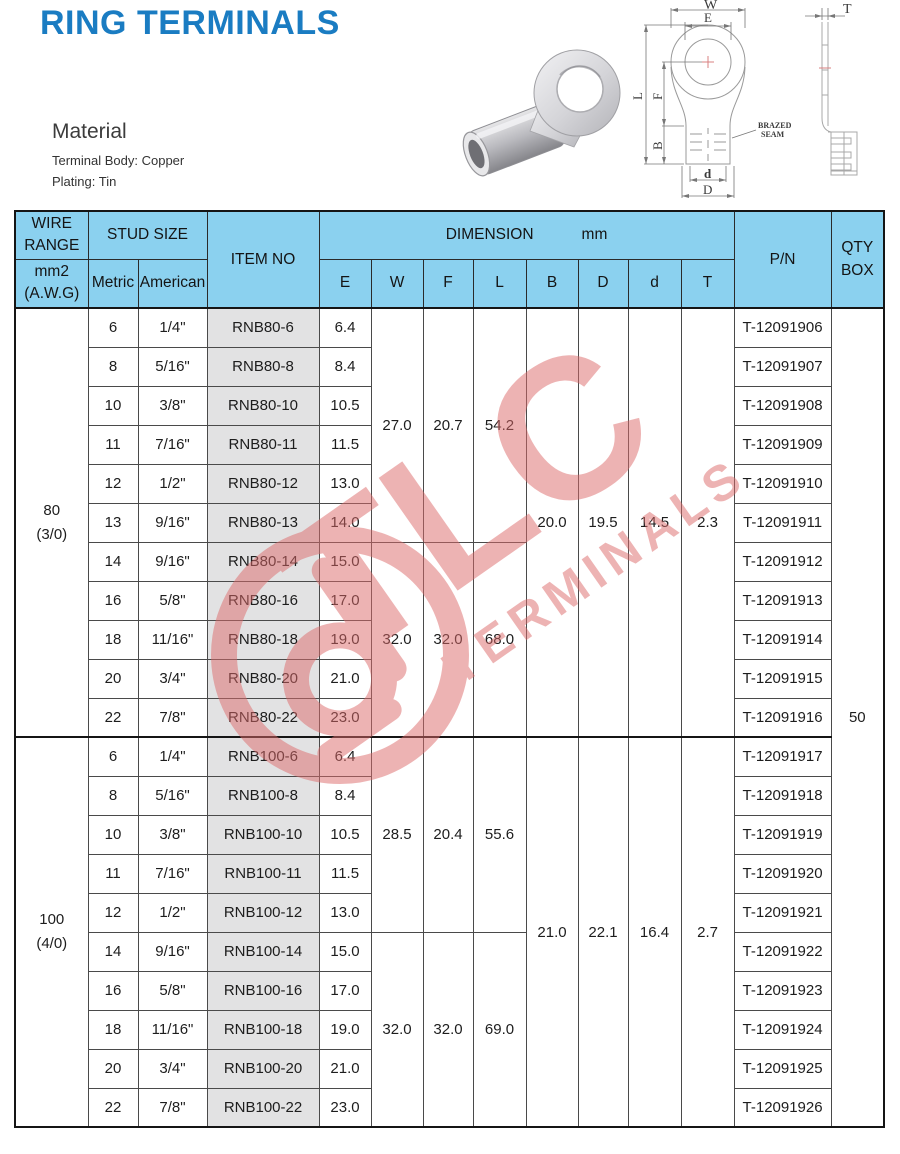  Describe the element at coordinates (113, 522) in the screenshot. I see `metric-cell: 13` at that location.